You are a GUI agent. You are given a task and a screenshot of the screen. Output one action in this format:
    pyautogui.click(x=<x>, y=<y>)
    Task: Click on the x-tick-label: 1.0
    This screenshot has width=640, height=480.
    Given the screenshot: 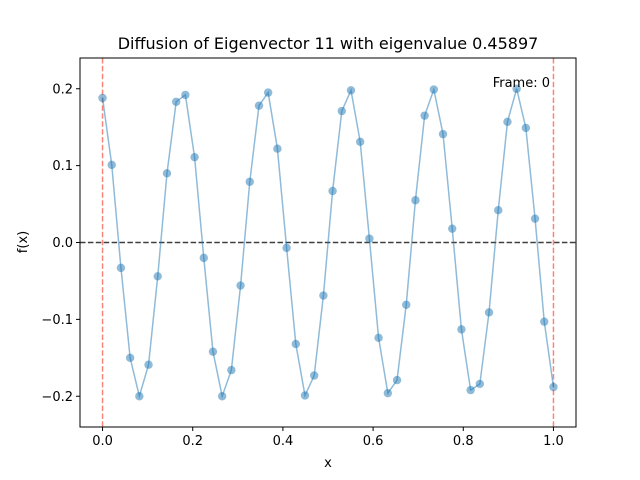 What is the action you would take?
    pyautogui.click(x=553, y=441)
    